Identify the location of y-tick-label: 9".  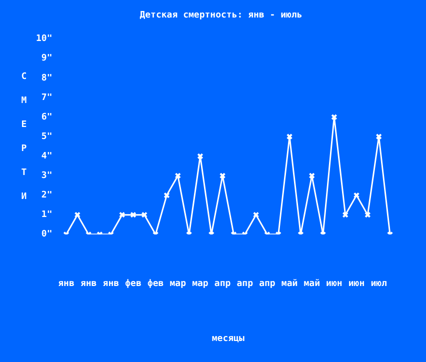
(46, 59).